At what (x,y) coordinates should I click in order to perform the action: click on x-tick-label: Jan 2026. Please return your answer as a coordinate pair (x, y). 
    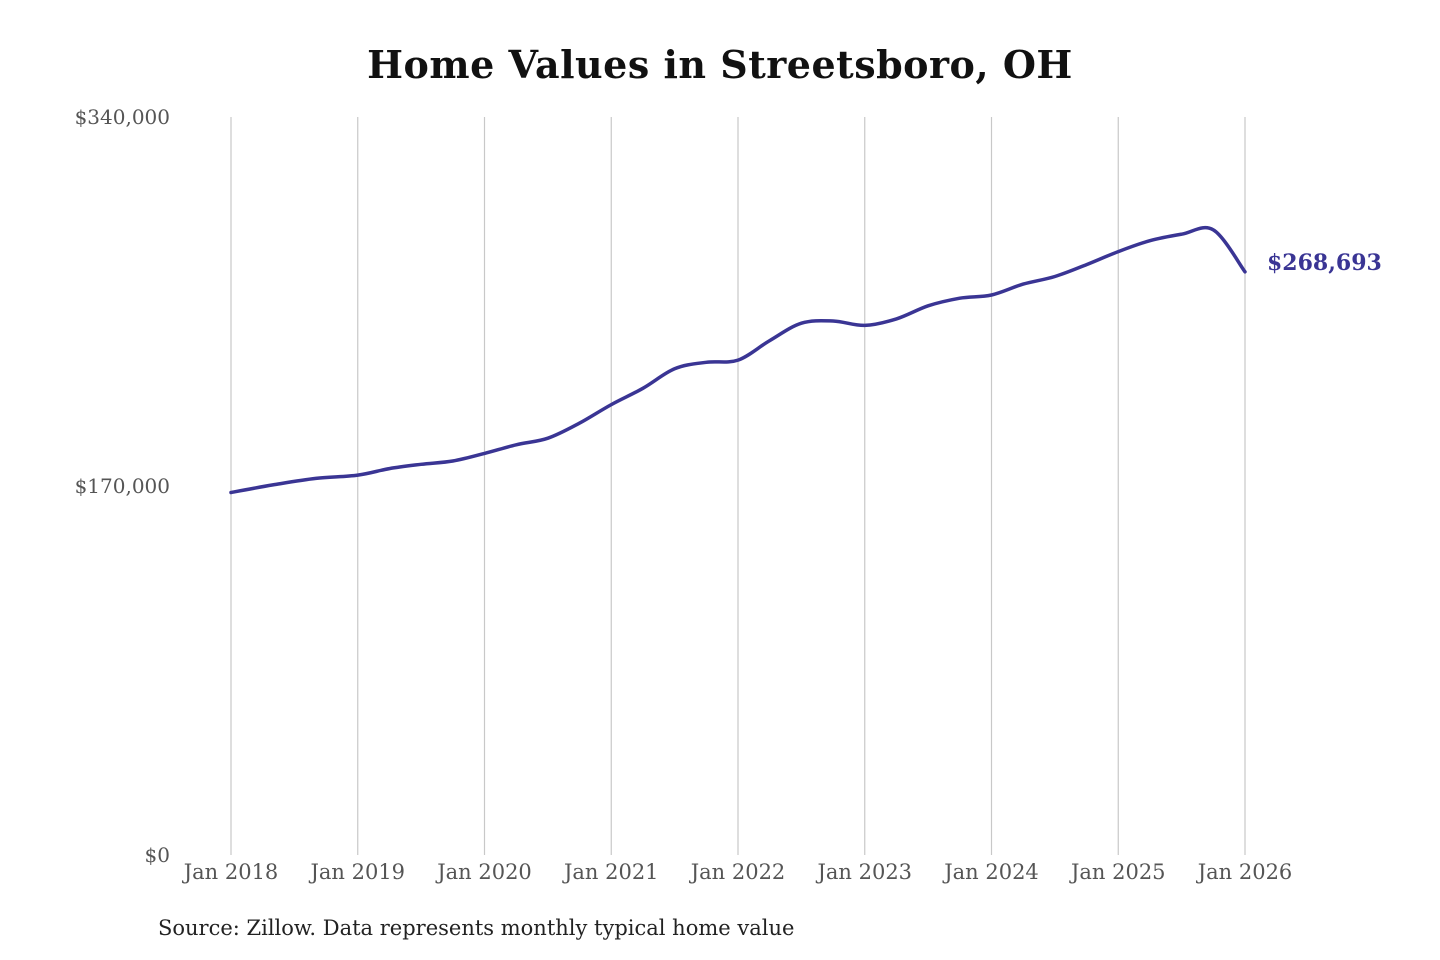
    Looking at the image, I should click on (1244, 872).